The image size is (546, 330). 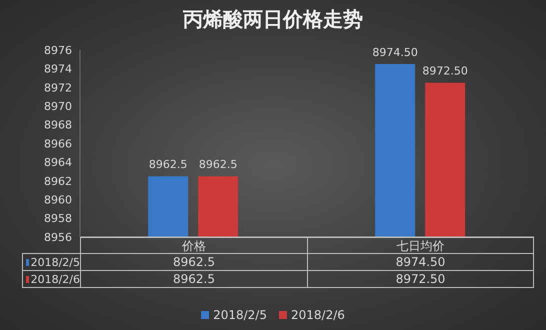 I want to click on x-tick-label: 七日均价, so click(x=420, y=245).